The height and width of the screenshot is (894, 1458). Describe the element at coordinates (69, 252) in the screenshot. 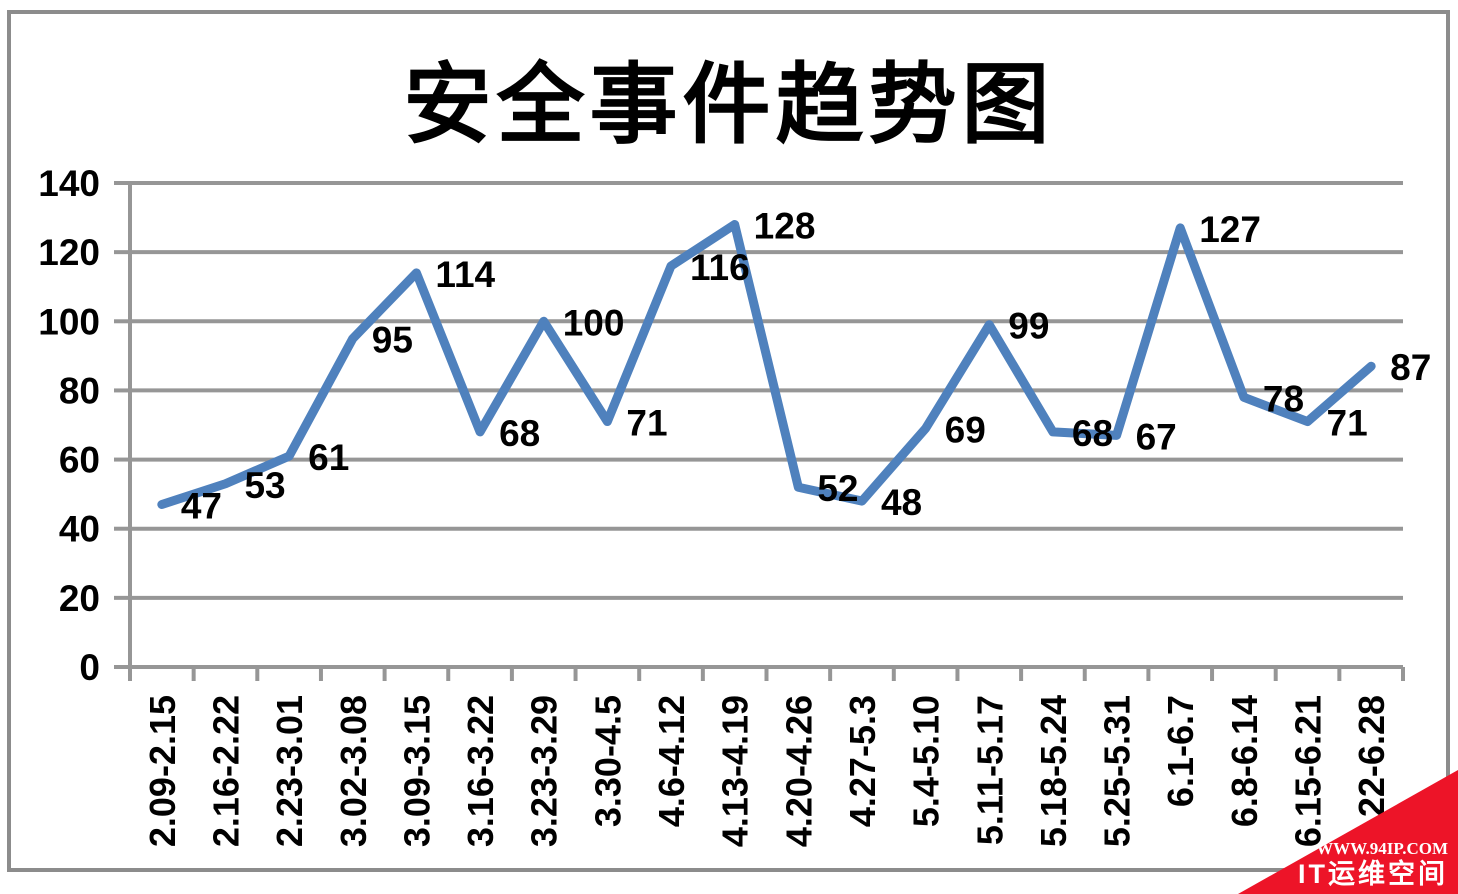

I see `y-tick-label: 120` at that location.